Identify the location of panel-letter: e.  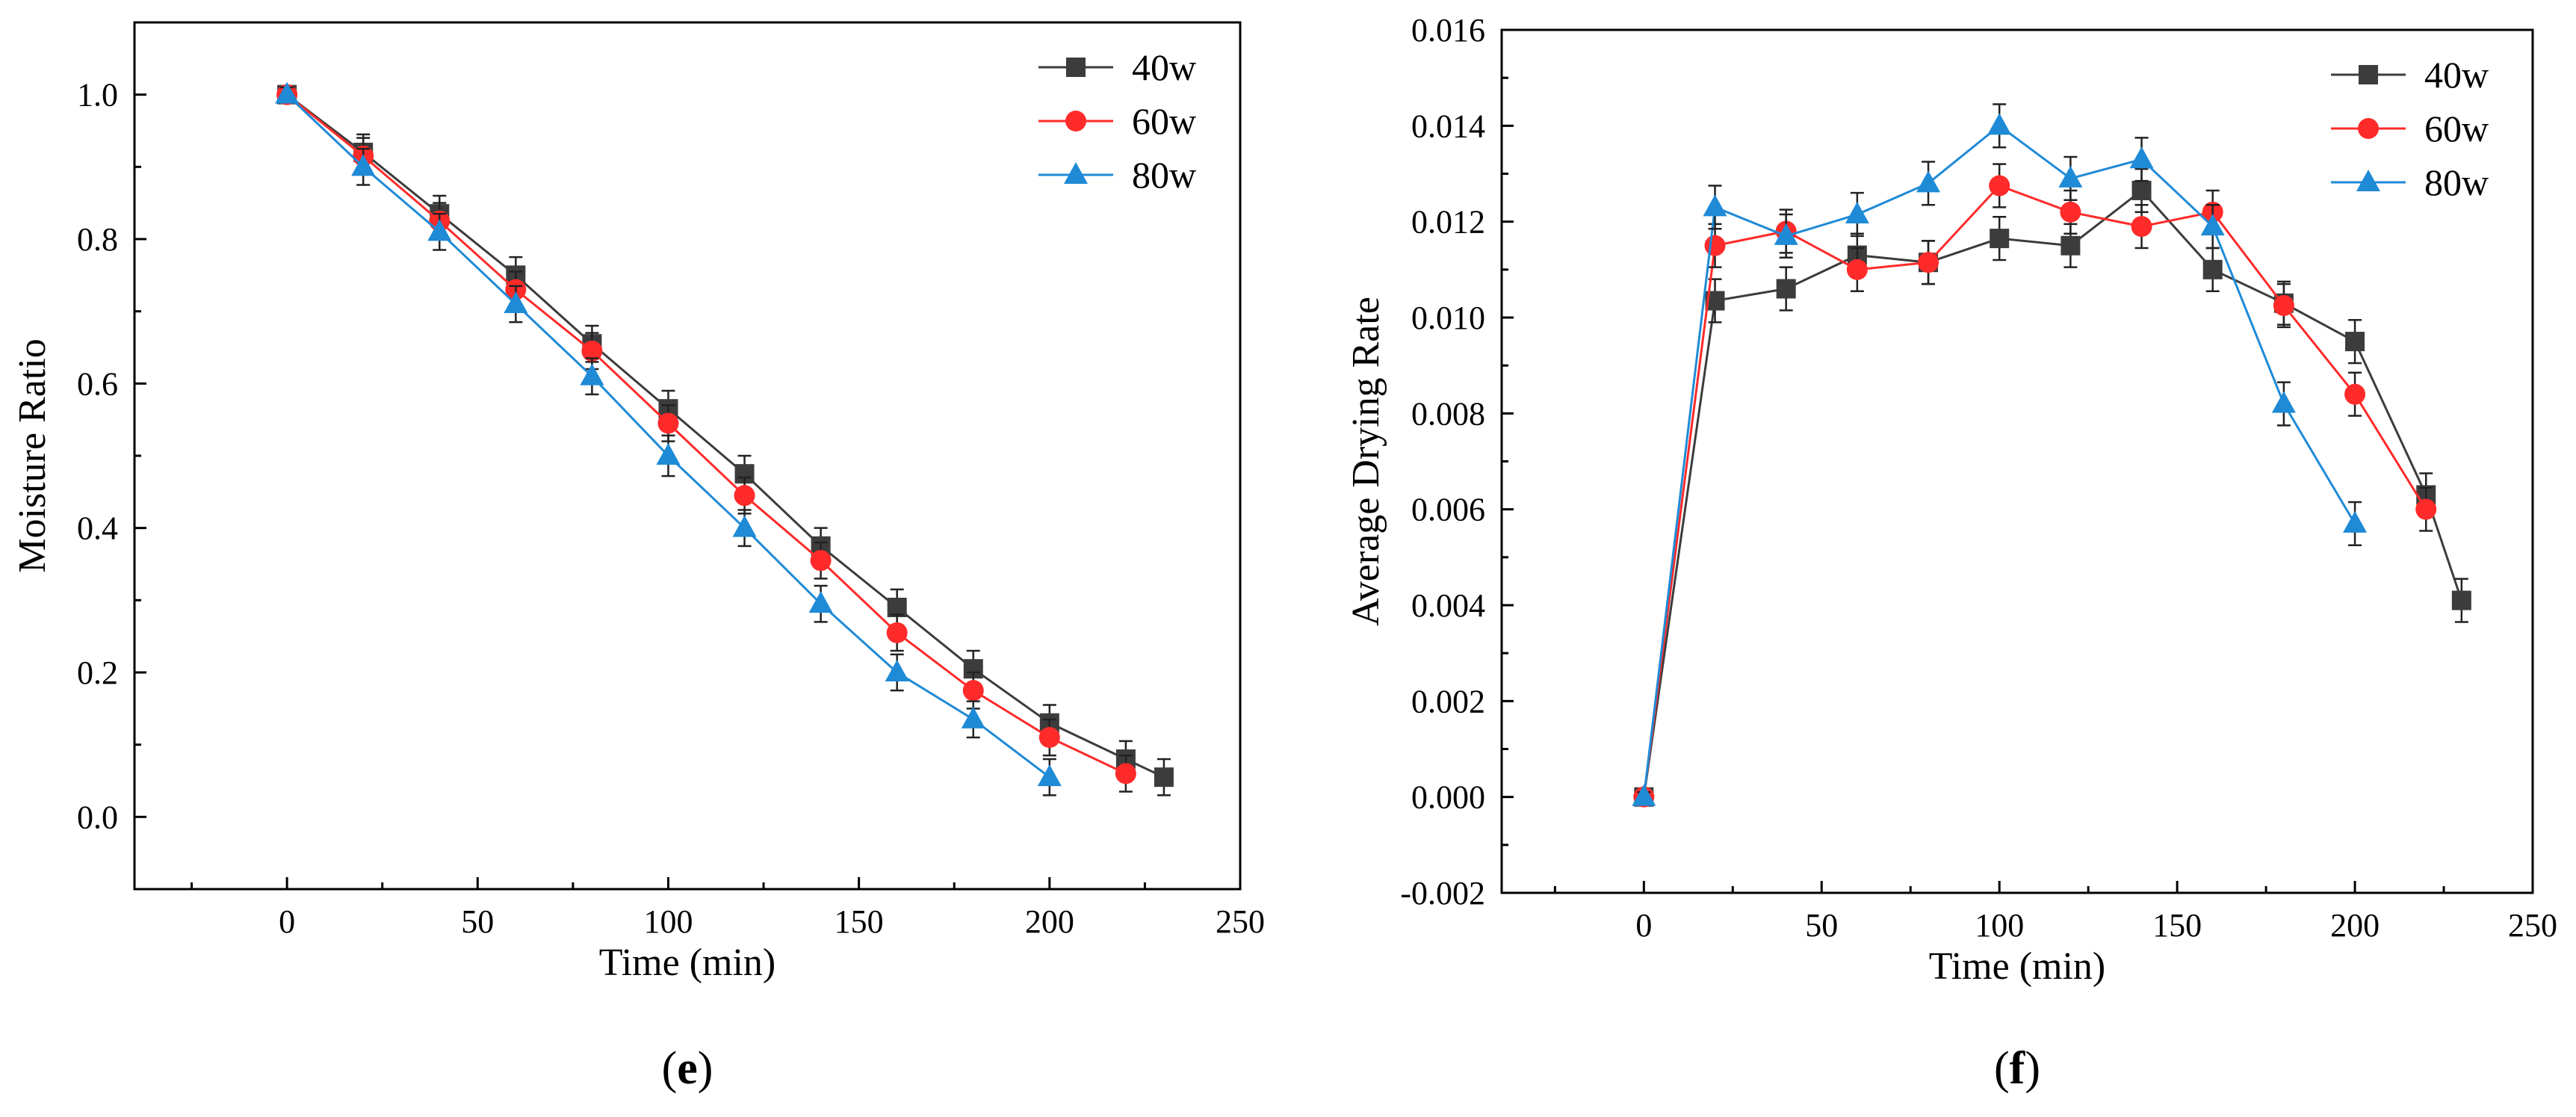
(687, 1068).